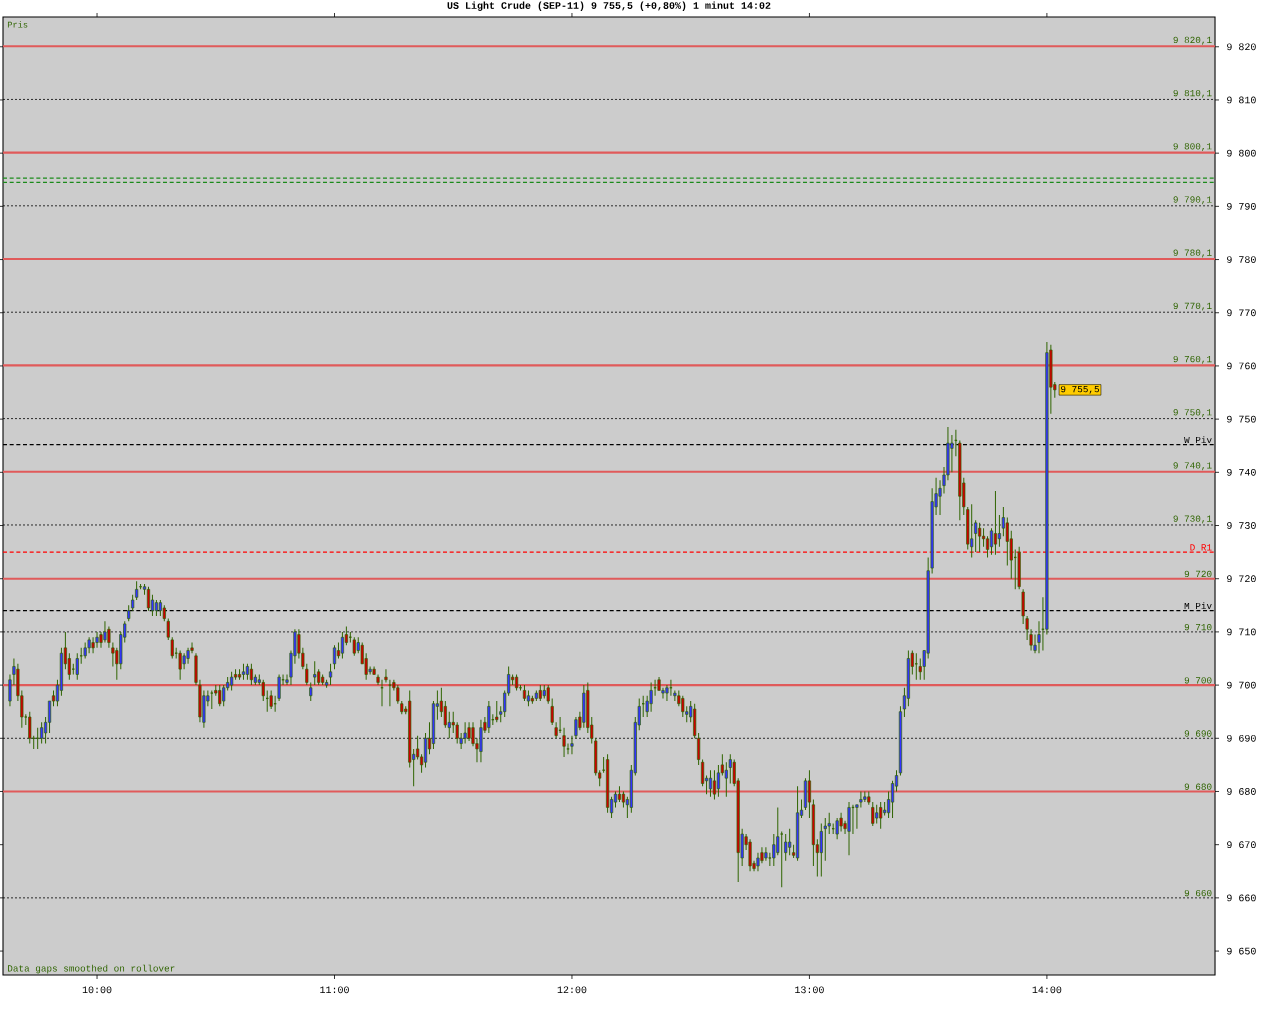 This screenshot has height=1024, width=1280. What do you see at coordinates (1192, 93) in the screenshot?
I see `ref-line-label: 9 810,1` at bounding box center [1192, 93].